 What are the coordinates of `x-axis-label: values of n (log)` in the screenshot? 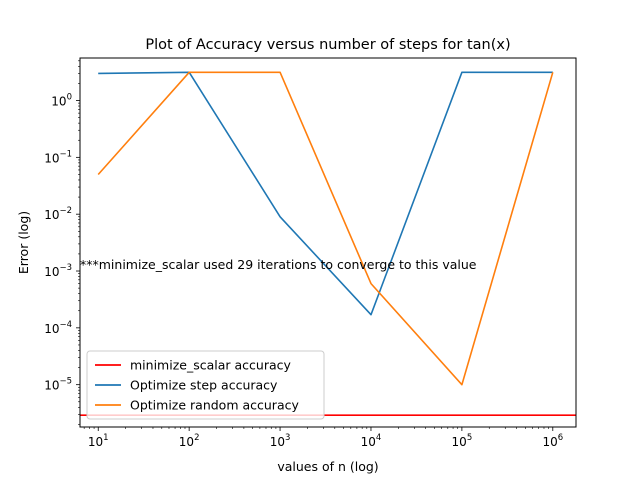 It's located at (327, 466).